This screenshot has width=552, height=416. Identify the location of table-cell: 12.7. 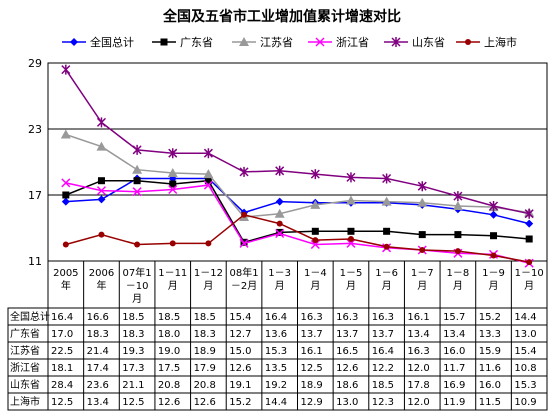
(240, 334).